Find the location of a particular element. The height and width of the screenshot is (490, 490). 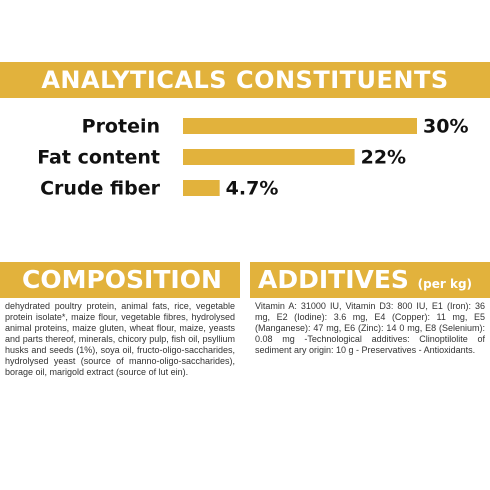

value-label: 30% is located at coordinates (445, 127).